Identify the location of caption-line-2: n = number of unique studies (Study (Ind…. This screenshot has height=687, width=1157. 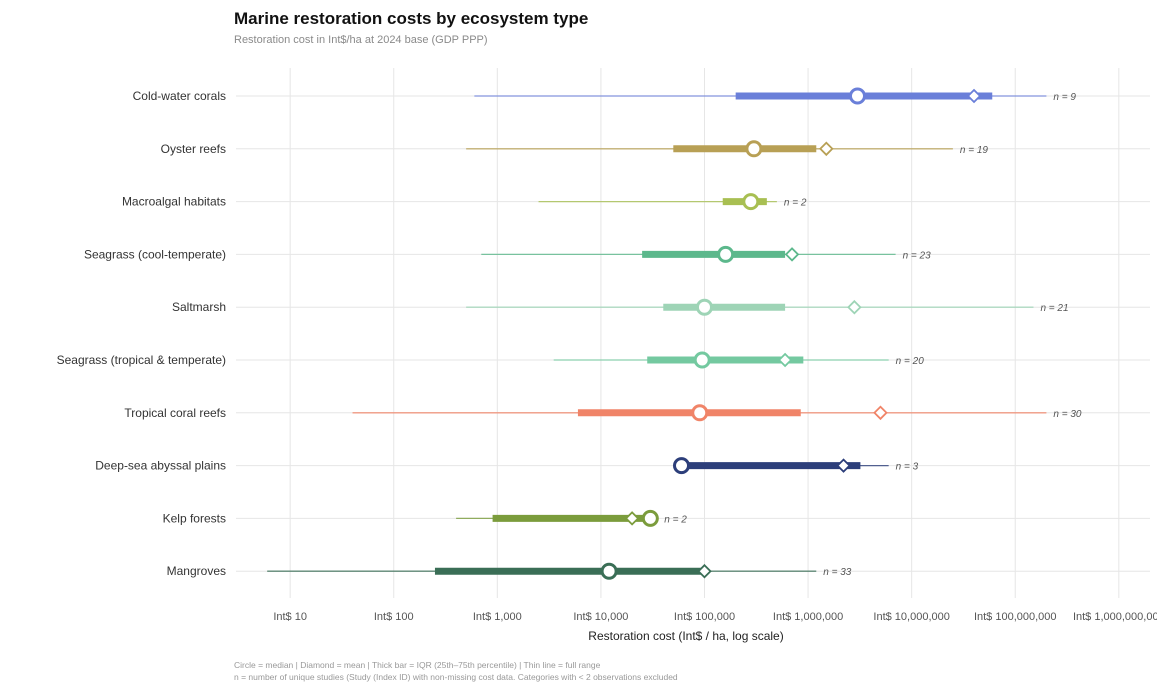
(456, 677).